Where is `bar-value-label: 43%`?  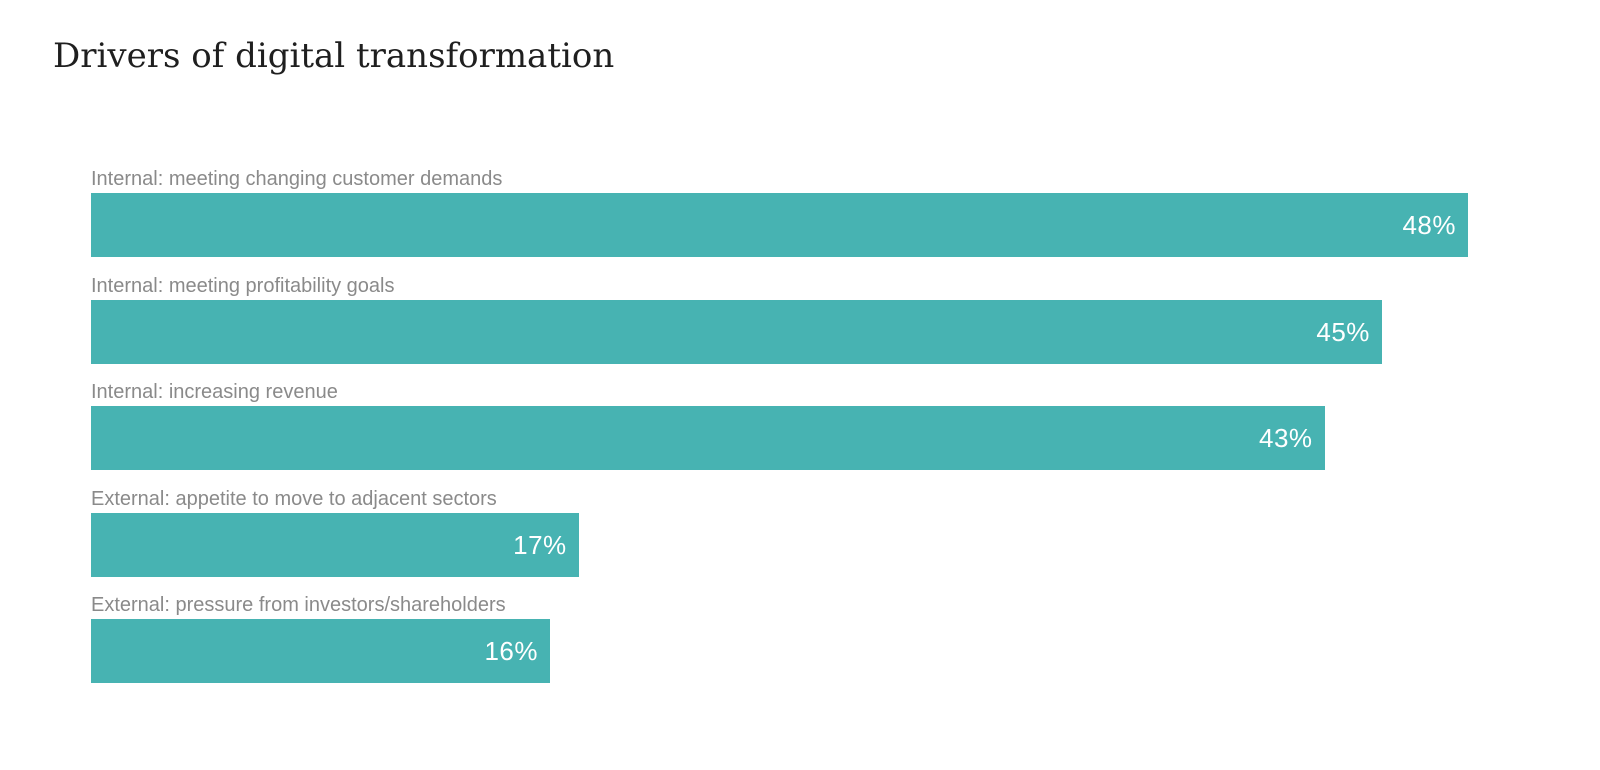 bar-value-label: 43% is located at coordinates (1286, 438).